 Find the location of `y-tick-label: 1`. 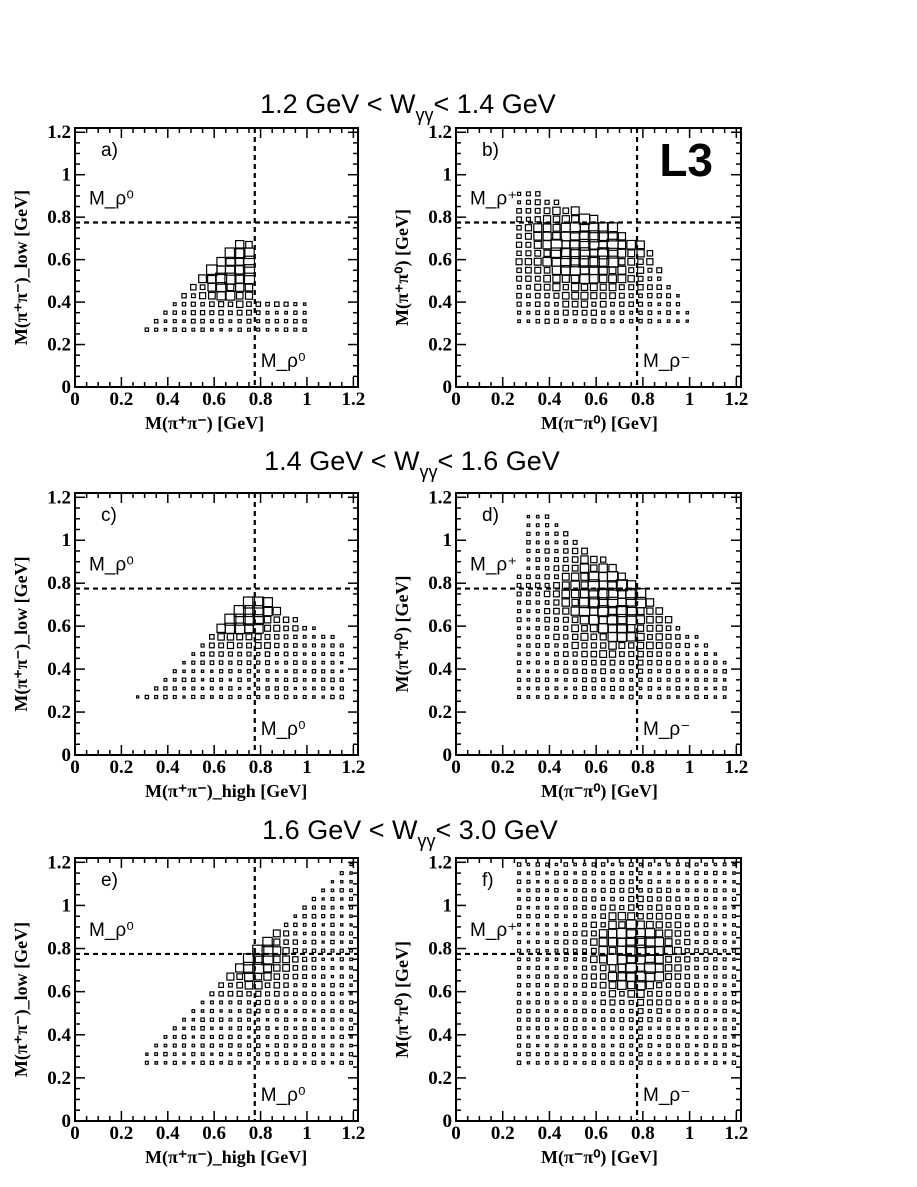

y-tick-label: 1 is located at coordinates (448, 905).